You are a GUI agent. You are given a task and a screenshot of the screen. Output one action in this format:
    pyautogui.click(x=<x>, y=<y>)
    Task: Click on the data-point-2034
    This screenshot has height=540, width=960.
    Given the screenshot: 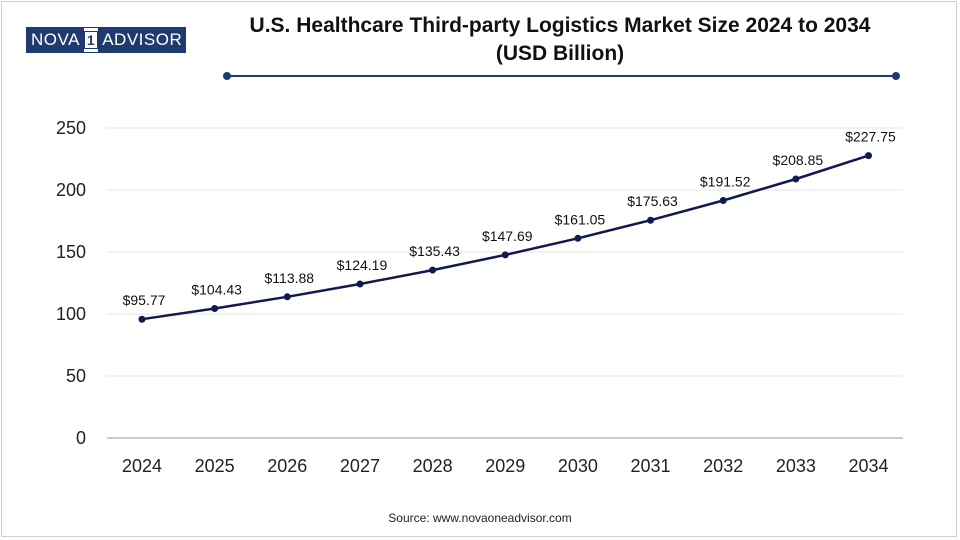 What is the action you would take?
    pyautogui.click(x=868, y=156)
    